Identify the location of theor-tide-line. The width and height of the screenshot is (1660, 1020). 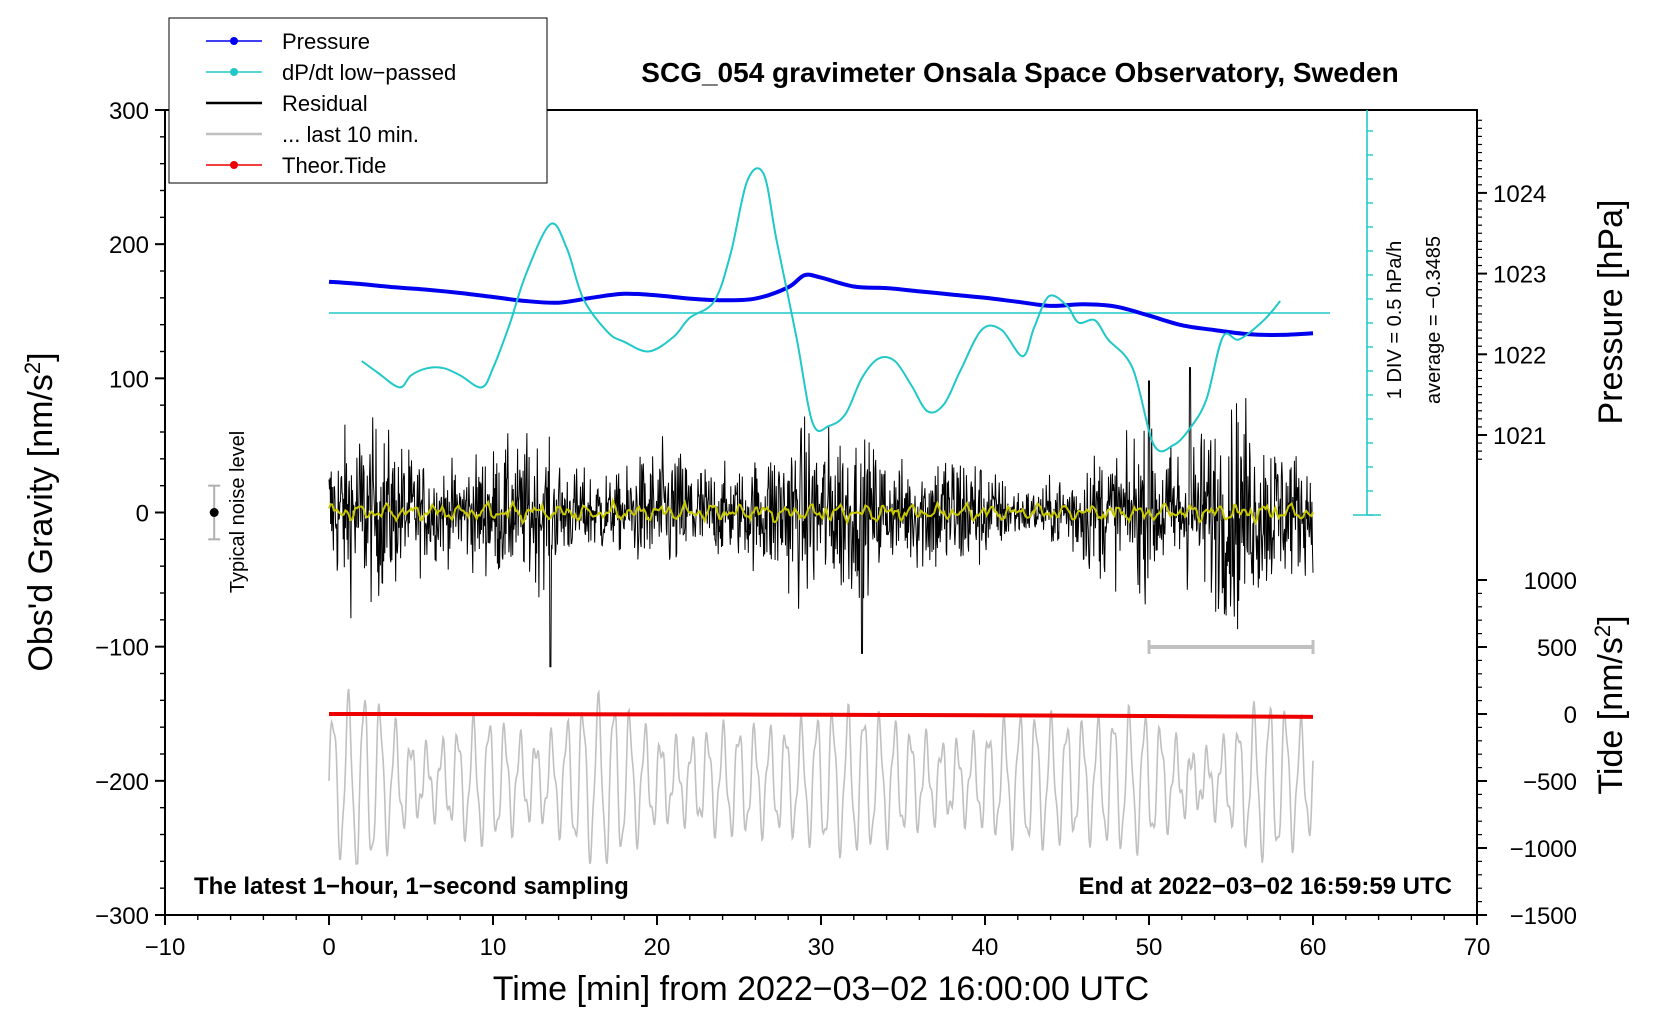
(821, 715).